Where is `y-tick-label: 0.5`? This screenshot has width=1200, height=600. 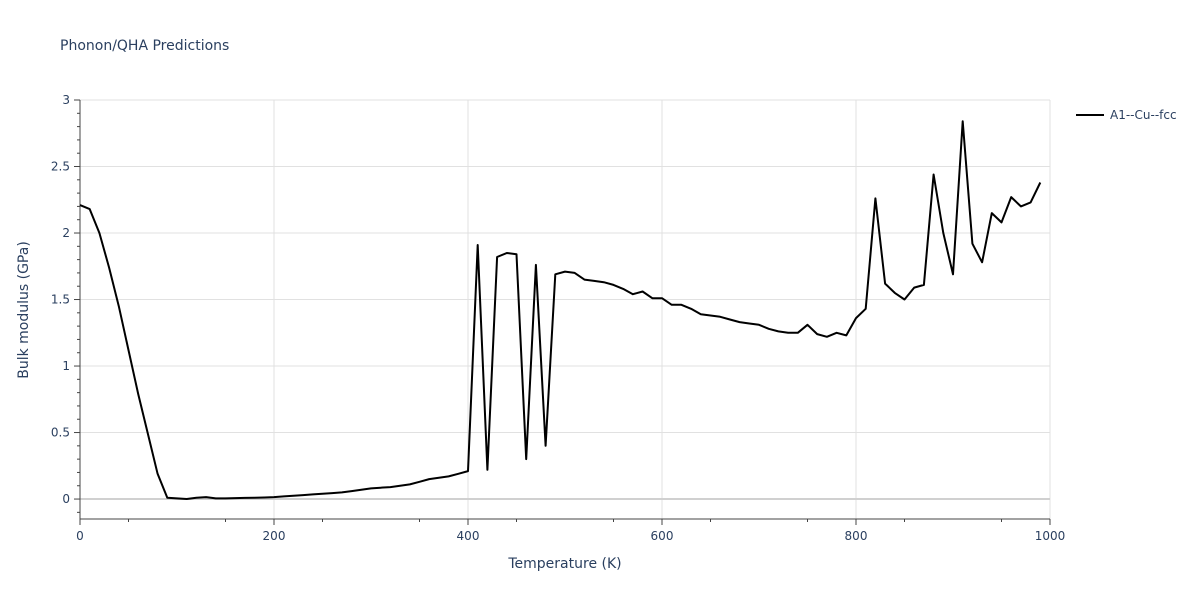 y-tick-label: 0.5 is located at coordinates (60, 433).